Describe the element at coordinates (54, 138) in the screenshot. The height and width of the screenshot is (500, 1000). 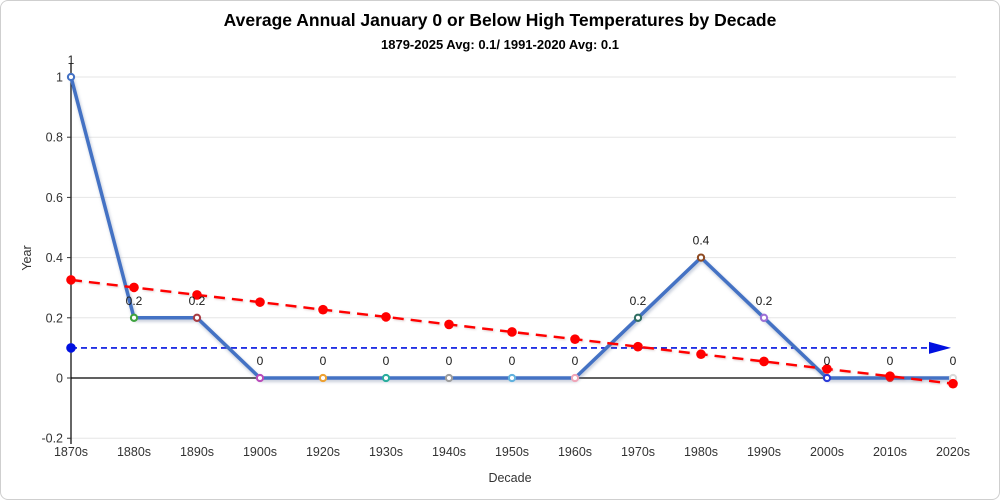
I see `y-tick-label: 0.8` at that location.